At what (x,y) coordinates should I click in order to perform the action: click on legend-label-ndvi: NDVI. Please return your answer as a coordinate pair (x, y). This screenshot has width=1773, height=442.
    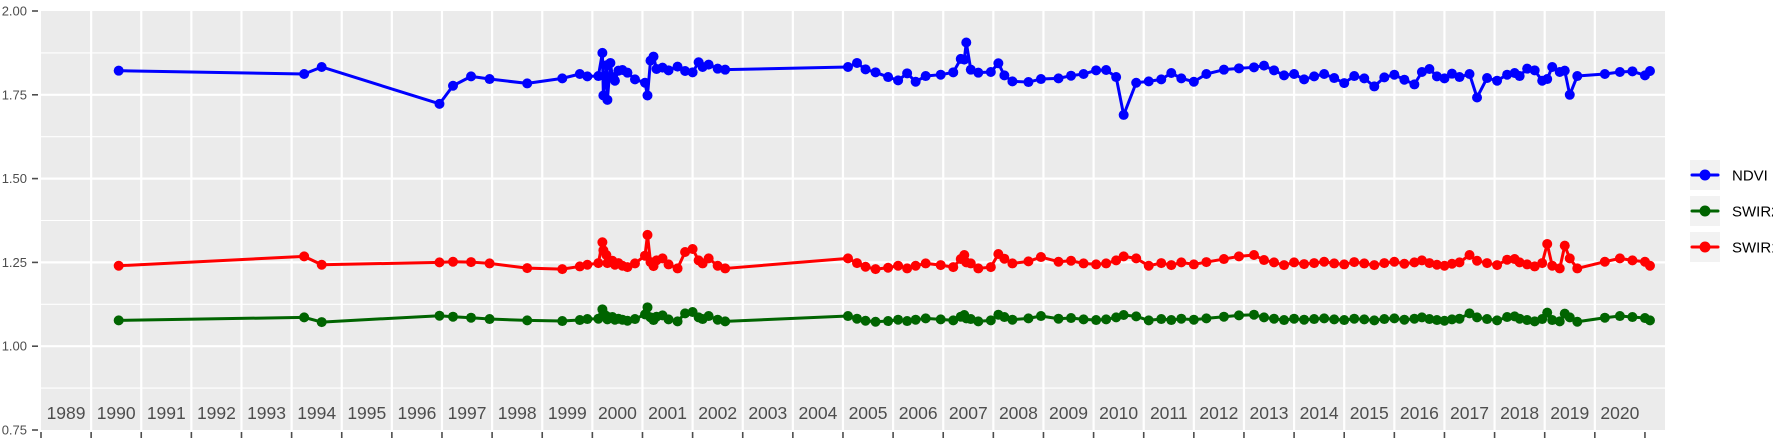
    Looking at the image, I should click on (1750, 176).